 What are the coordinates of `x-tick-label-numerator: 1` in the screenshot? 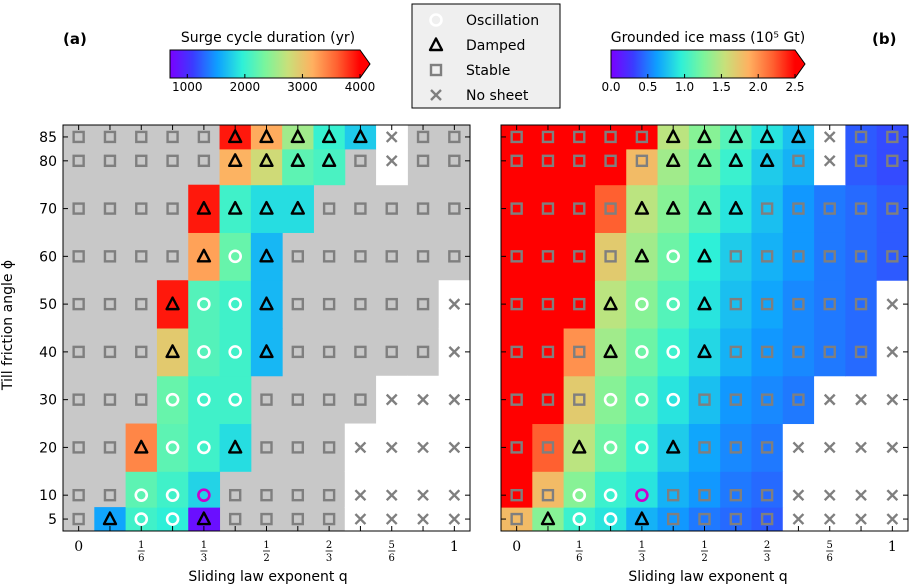 It's located at (642, 545).